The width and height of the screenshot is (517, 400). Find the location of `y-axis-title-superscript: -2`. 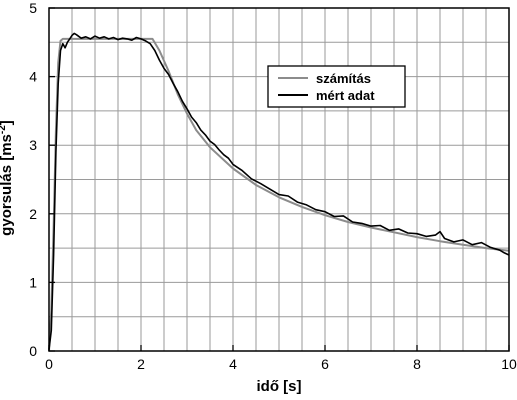

y-axis-title-superscript: -2 is located at coordinates (4, 129).